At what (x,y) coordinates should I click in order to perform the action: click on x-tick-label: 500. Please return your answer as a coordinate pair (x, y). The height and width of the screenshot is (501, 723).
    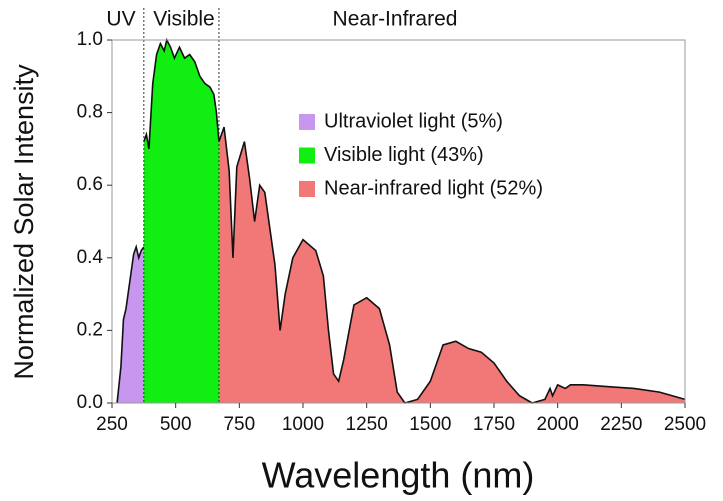
    Looking at the image, I should click on (176, 424).